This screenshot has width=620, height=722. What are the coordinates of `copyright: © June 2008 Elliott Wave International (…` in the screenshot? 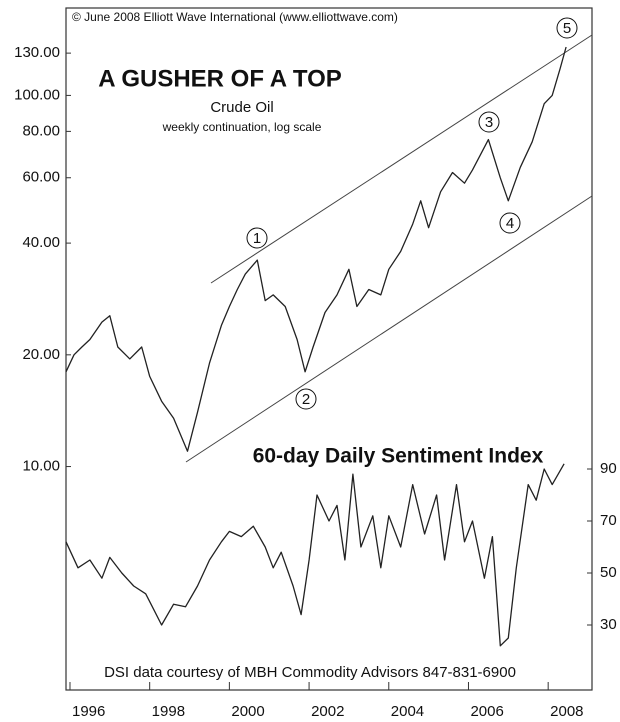 It's located at (235, 17).